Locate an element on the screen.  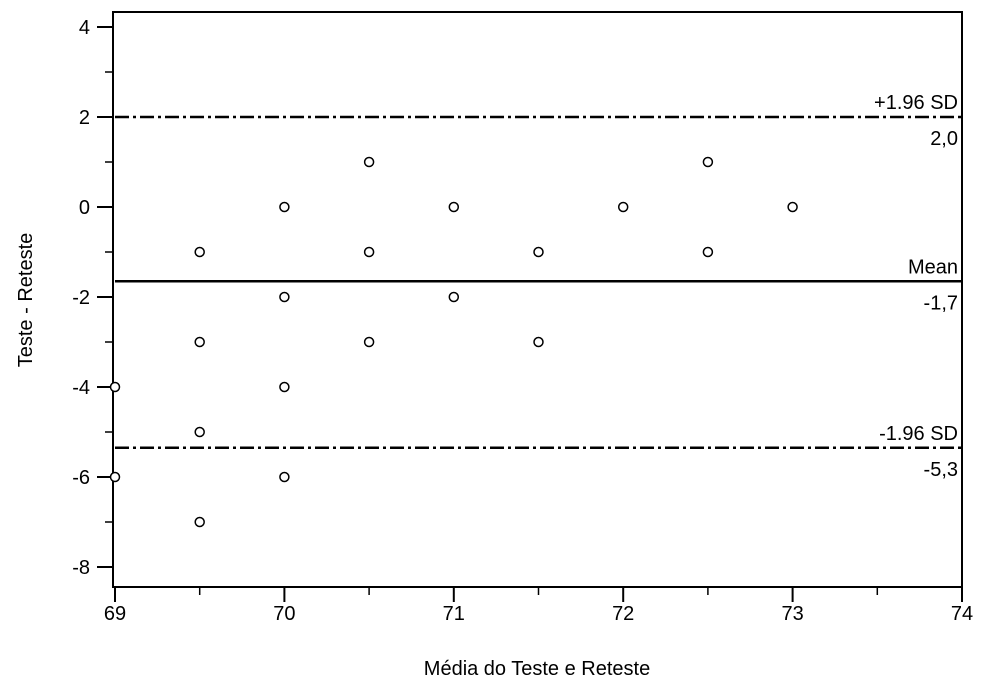
y-tick-label: -4 is located at coordinates (81, 388).